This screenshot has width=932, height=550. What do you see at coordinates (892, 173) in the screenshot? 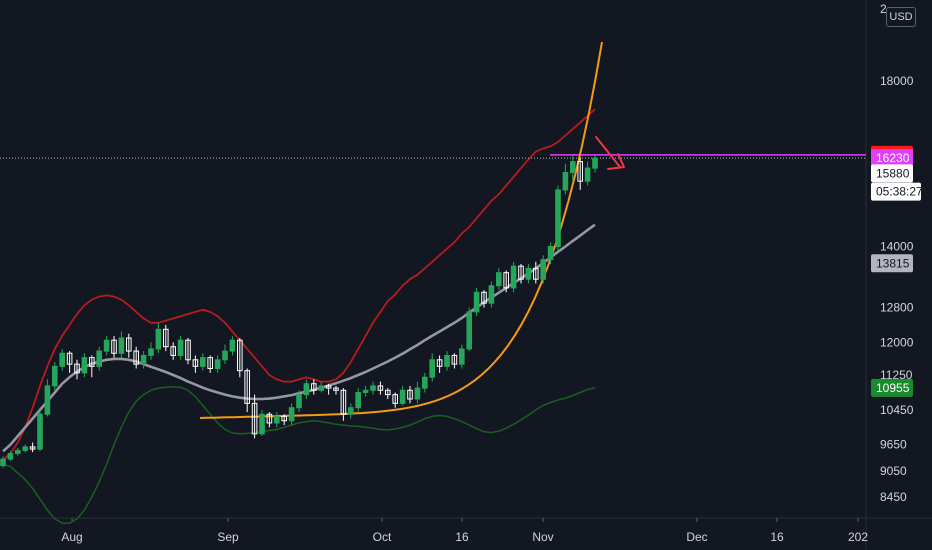
I see `price-tag: 15880` at bounding box center [892, 173].